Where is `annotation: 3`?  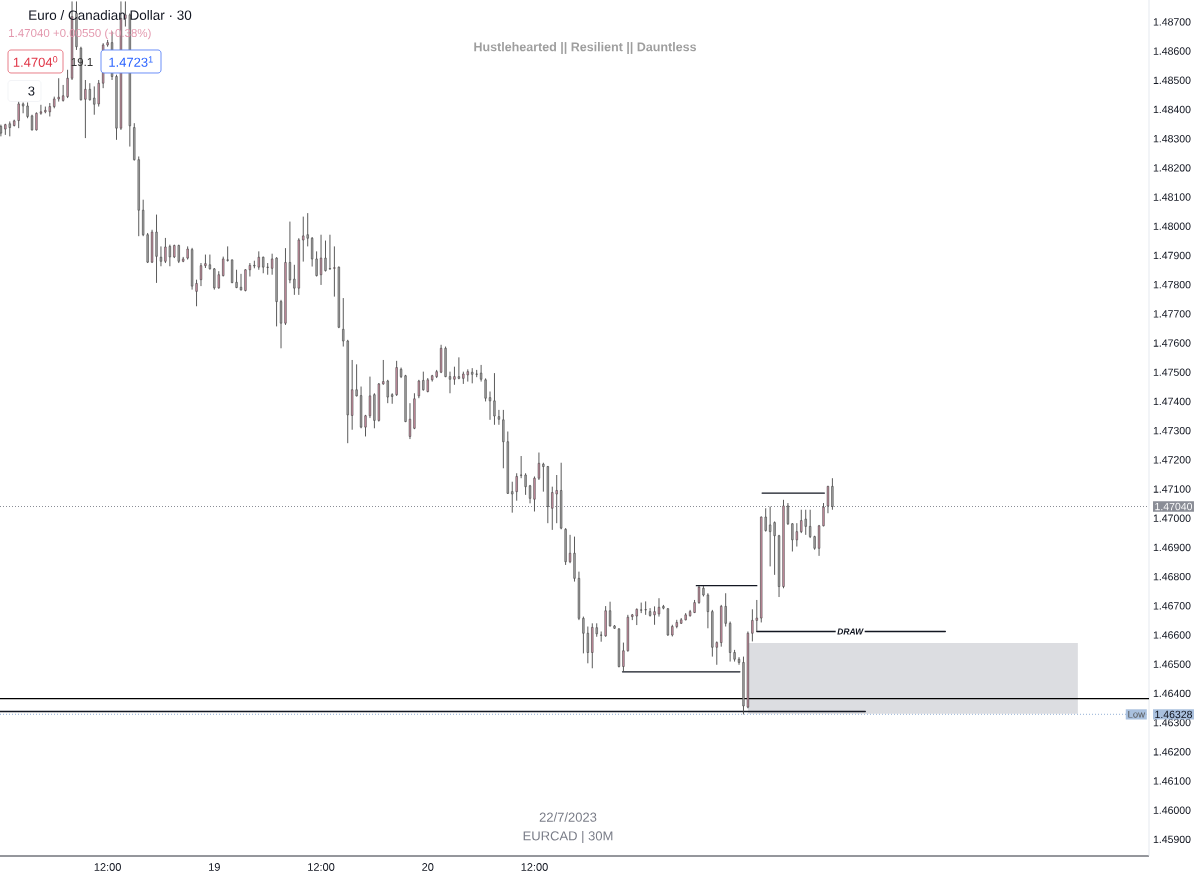
annotation: 3 is located at coordinates (31, 91).